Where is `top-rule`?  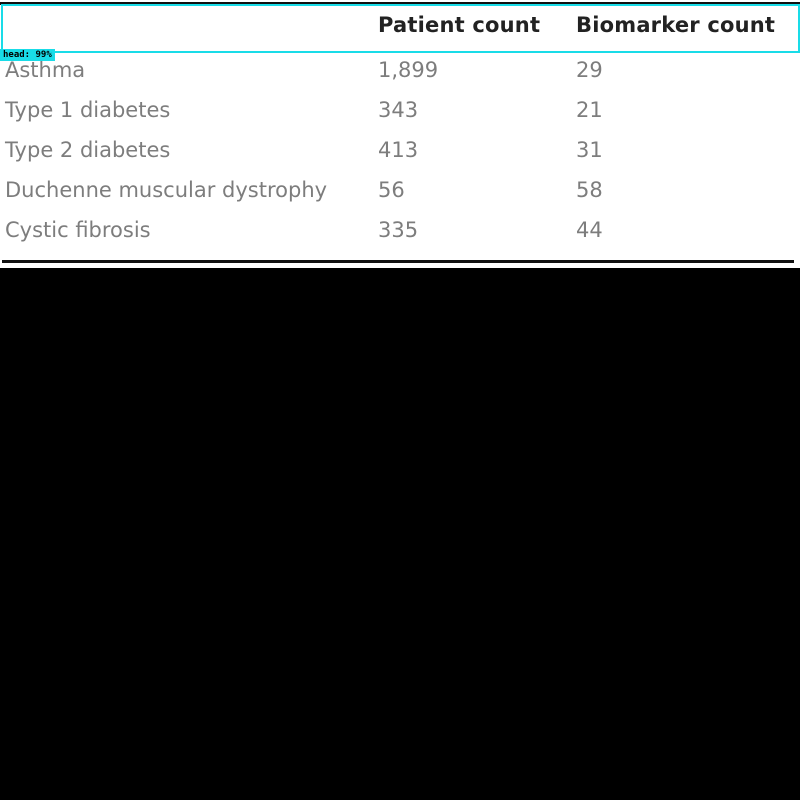 top-rule is located at coordinates (400, 3).